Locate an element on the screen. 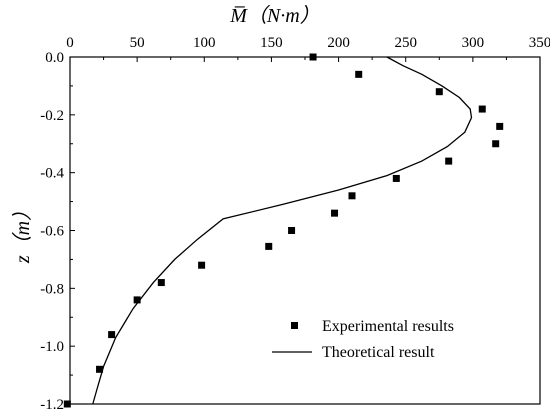 The width and height of the screenshot is (550, 418). x-axis-title: M̅（N·m） is located at coordinates (274, 15).